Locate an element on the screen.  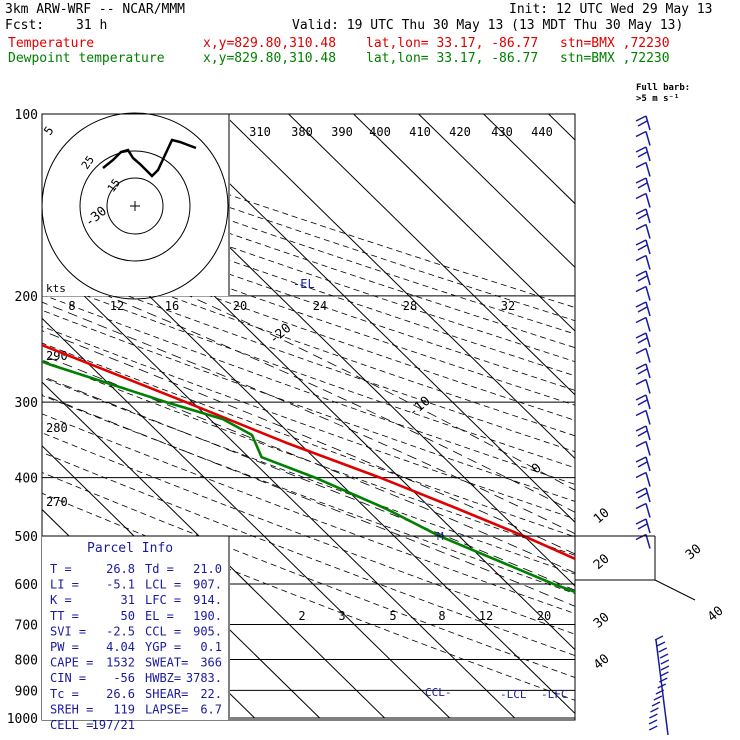
theta-label-440: 440 is located at coordinates (542, 132).